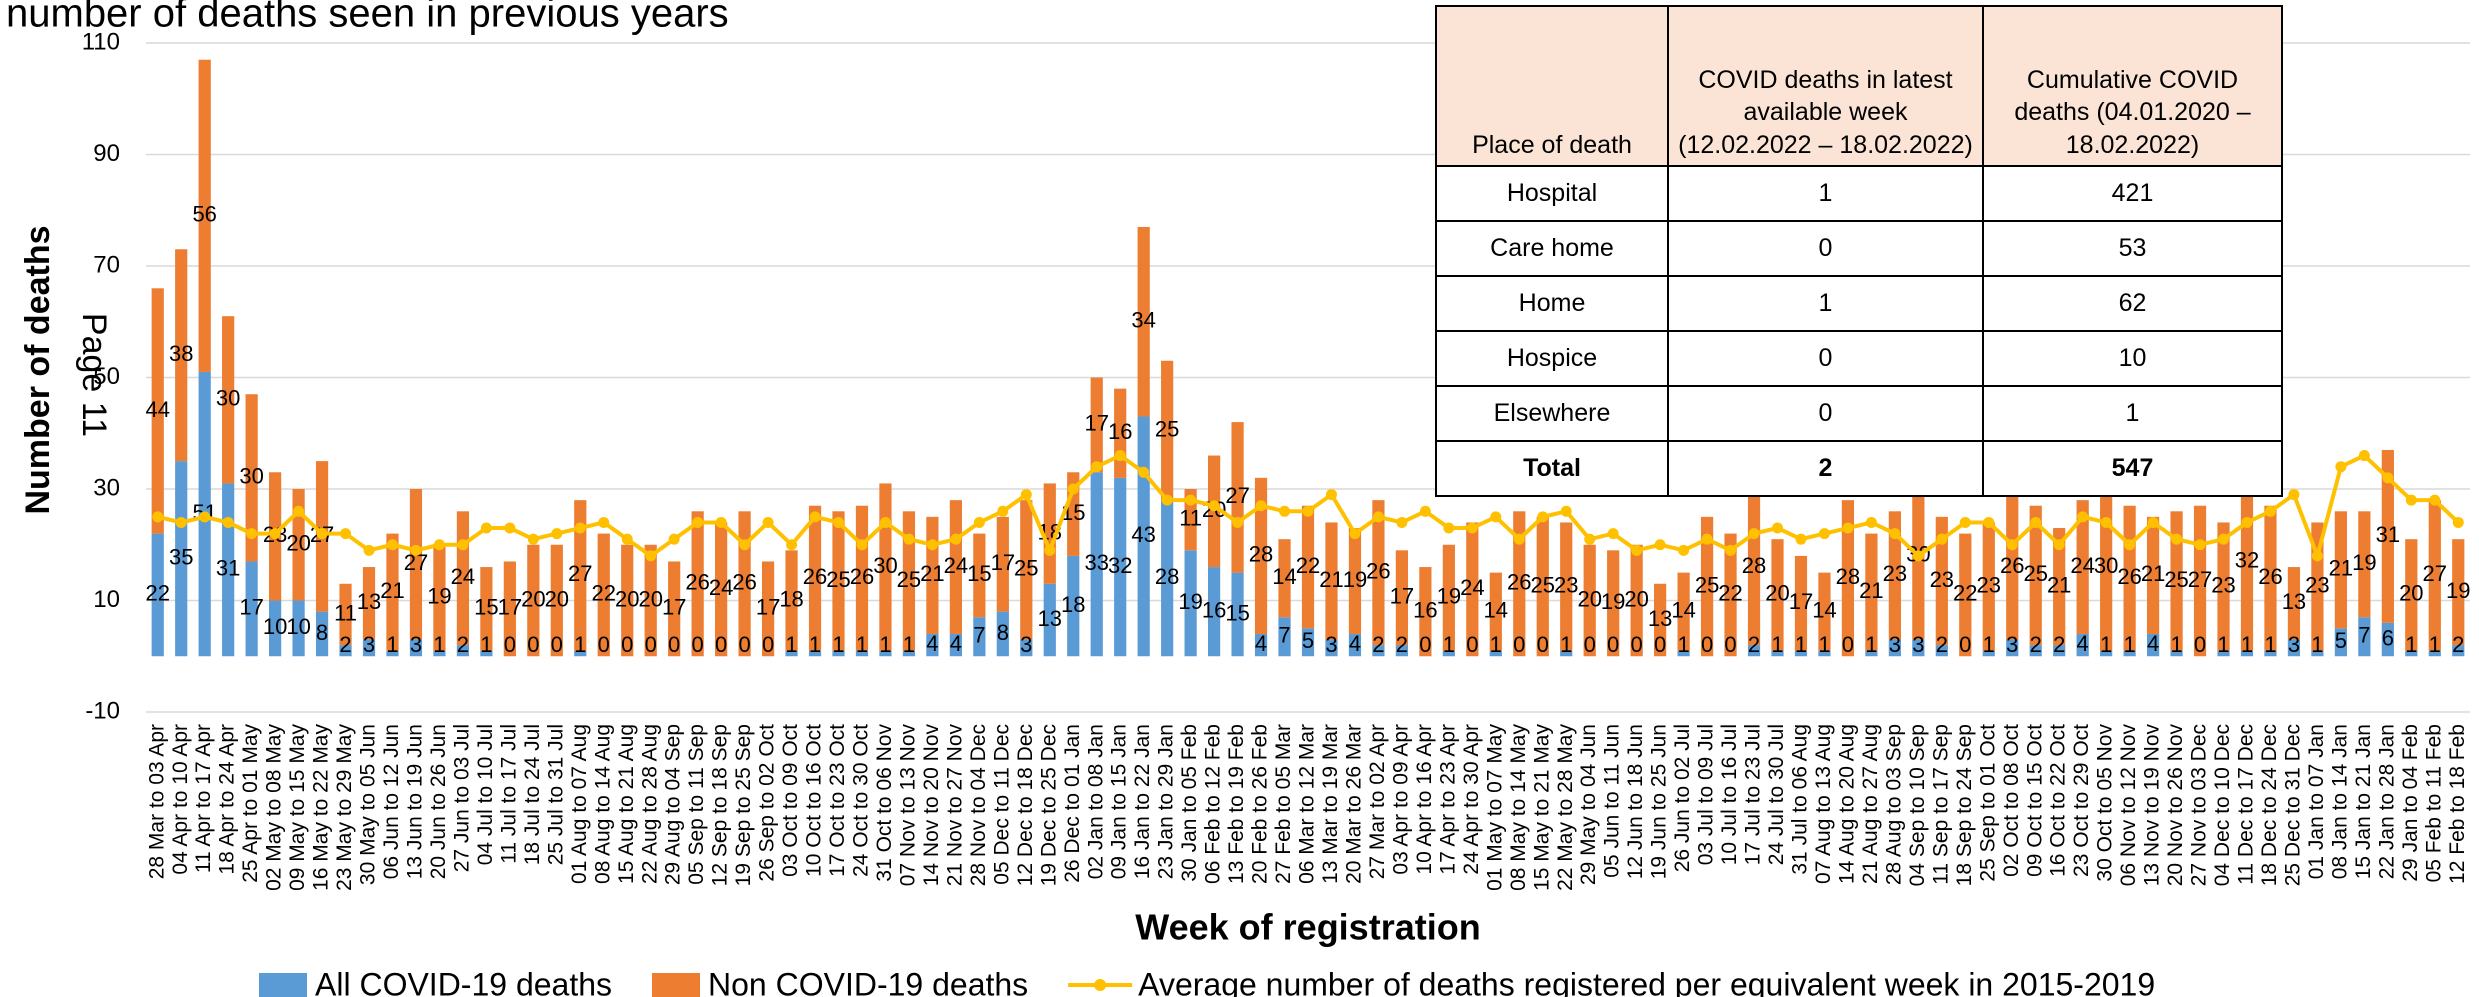  Describe the element at coordinates (1825, 303) in the screenshot. I see `table-cell: 1` at that location.